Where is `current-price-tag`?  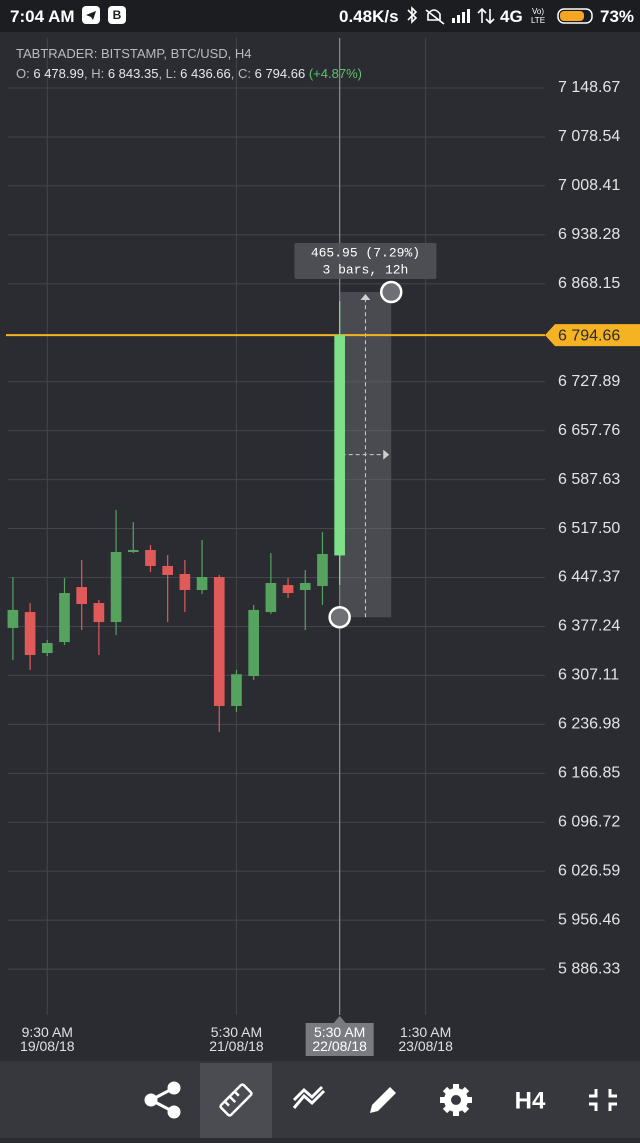 current-price-tag is located at coordinates (592, 335).